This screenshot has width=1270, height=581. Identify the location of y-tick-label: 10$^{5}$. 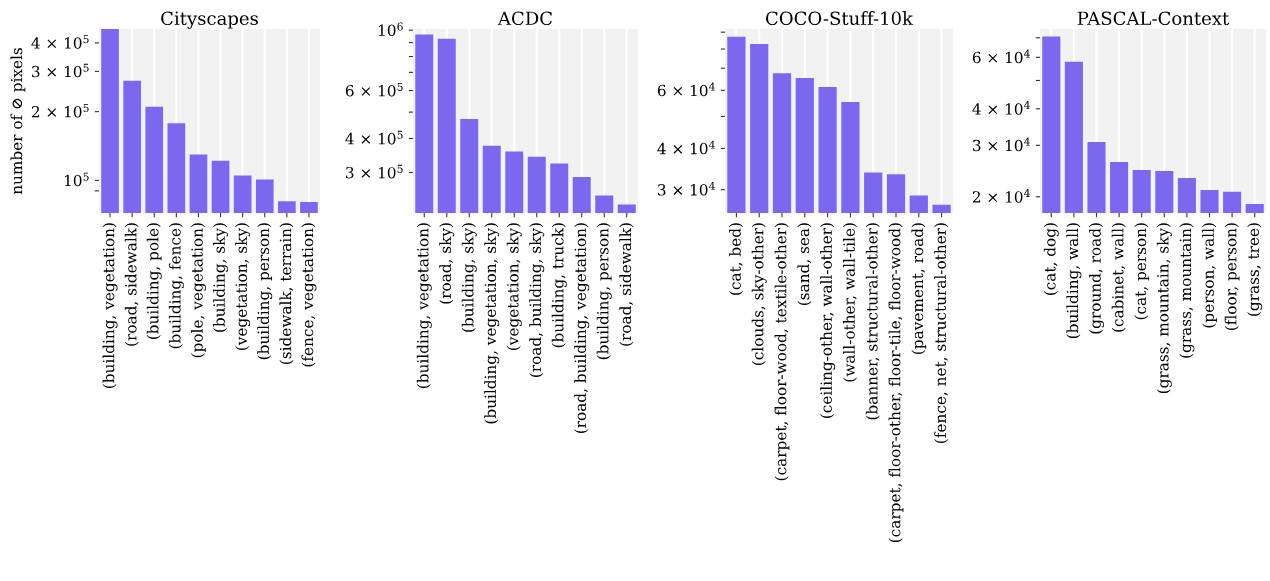
(76, 179).